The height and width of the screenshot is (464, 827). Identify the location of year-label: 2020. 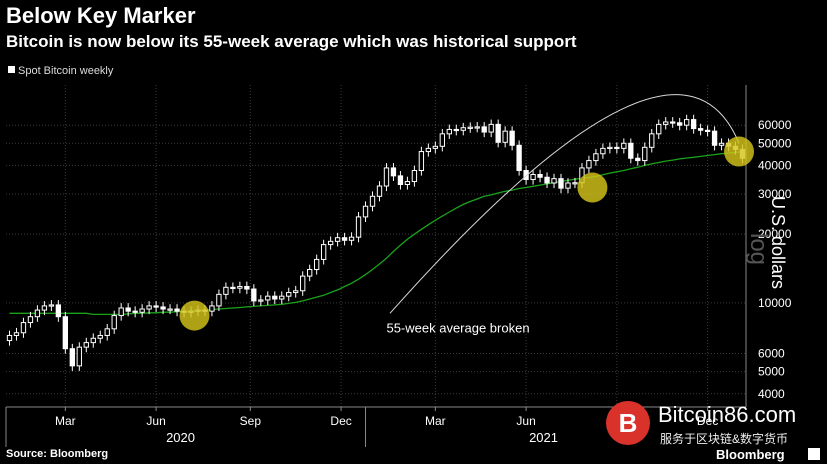
(180, 437).